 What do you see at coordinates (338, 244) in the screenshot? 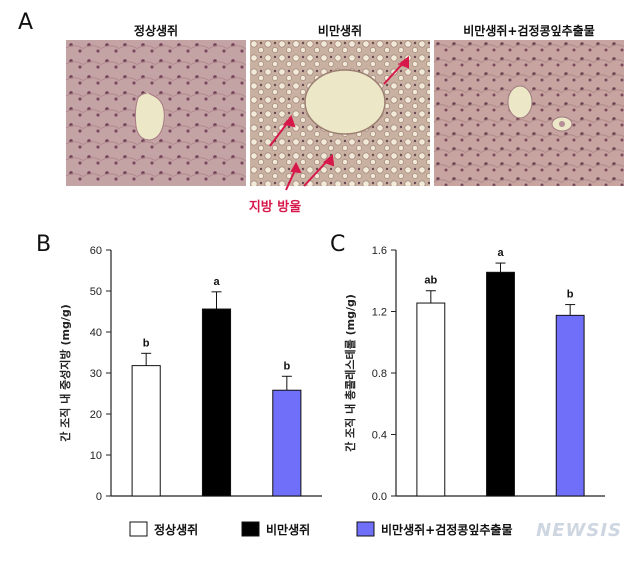
I see `panel-c-letter: C` at bounding box center [338, 244].